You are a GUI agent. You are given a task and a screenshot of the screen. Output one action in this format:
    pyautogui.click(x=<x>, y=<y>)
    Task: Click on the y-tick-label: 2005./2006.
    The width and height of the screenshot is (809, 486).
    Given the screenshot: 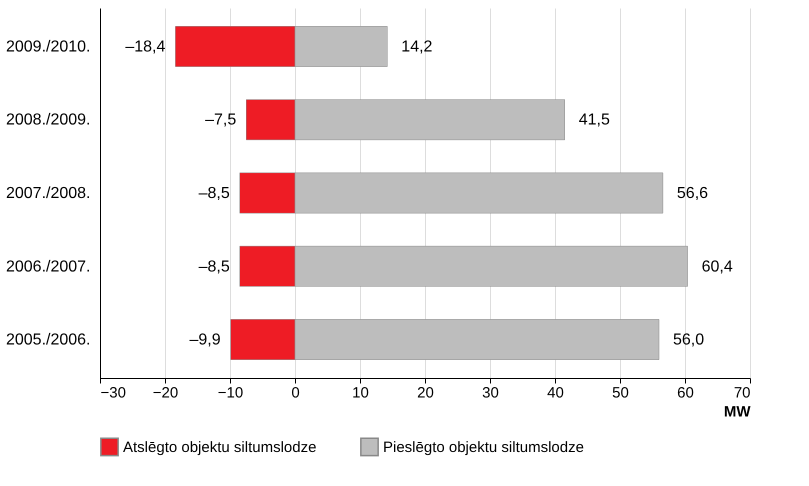 What is the action you would take?
    pyautogui.click(x=48, y=340)
    